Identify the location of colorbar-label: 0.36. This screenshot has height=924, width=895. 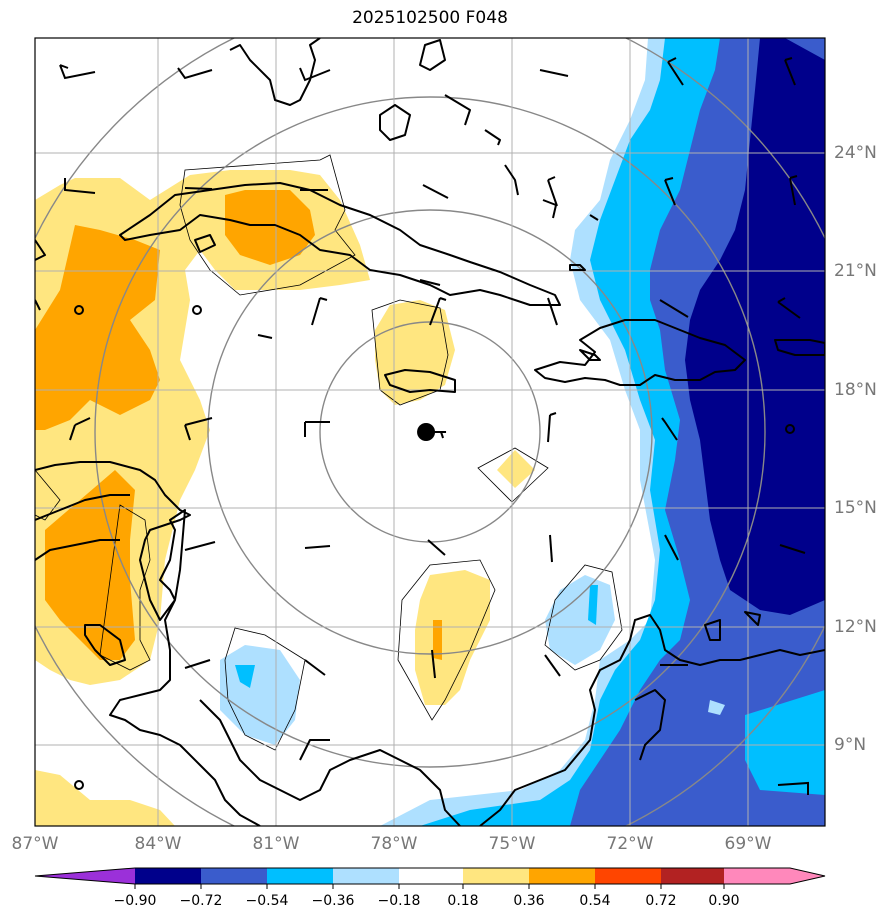
(529, 901).